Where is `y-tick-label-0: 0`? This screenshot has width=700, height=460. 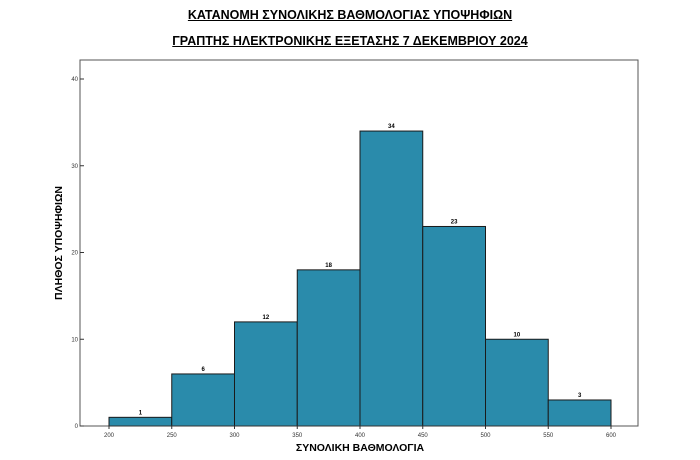 y-tick-label-0: 0 is located at coordinates (77, 427).